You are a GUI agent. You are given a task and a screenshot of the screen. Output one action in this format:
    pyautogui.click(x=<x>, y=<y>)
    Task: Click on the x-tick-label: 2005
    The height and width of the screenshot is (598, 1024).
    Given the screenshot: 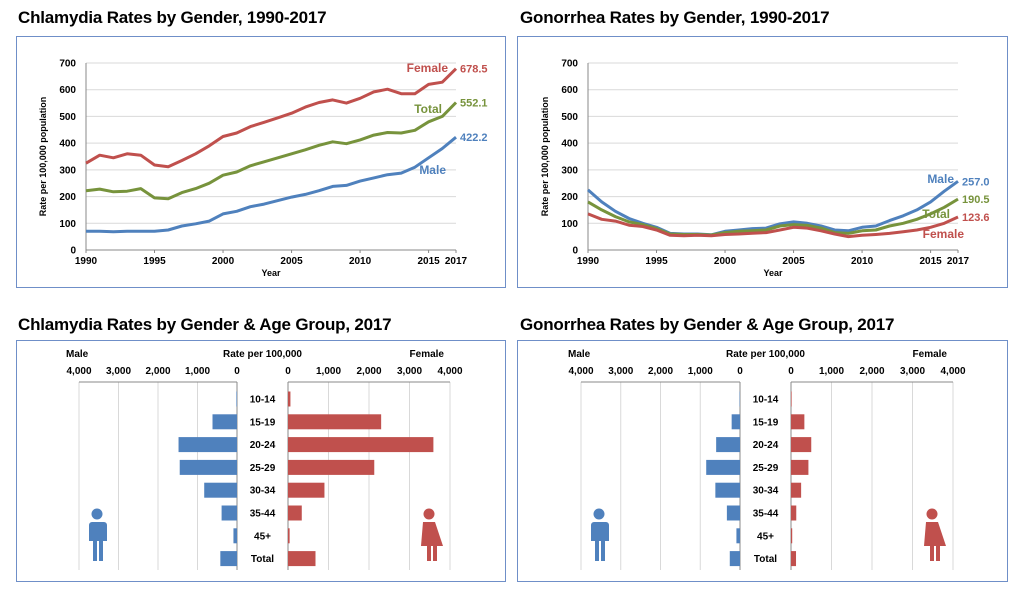 What is the action you would take?
    pyautogui.click(x=291, y=261)
    